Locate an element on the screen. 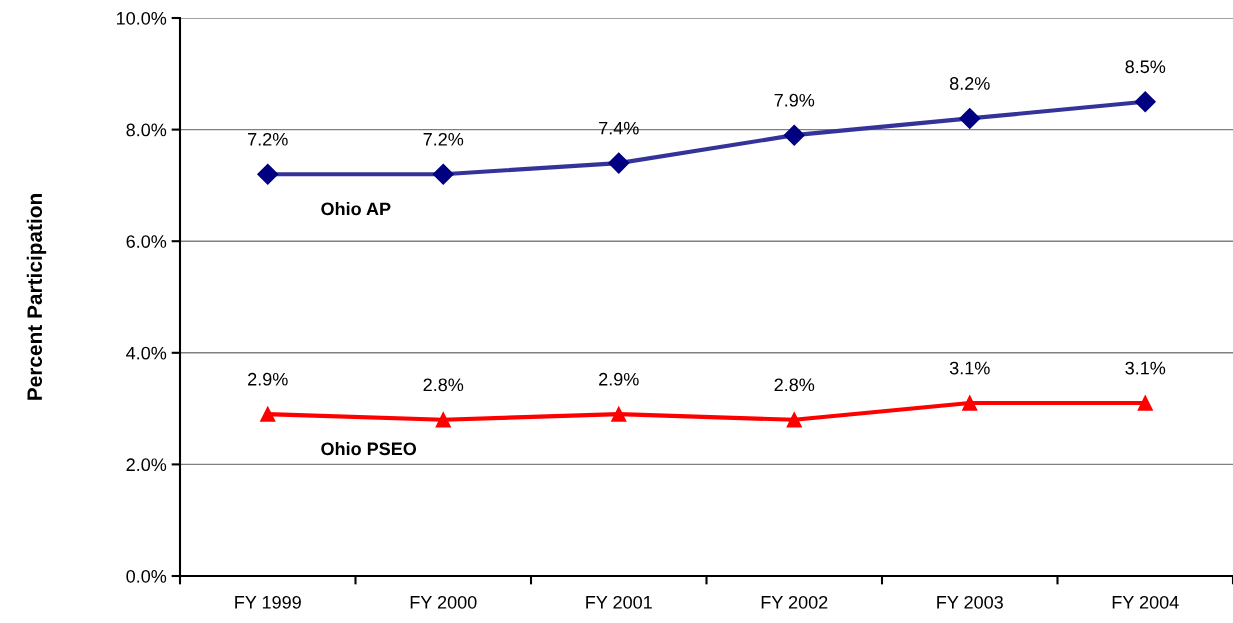  data-label: 7.9% is located at coordinates (794, 100).